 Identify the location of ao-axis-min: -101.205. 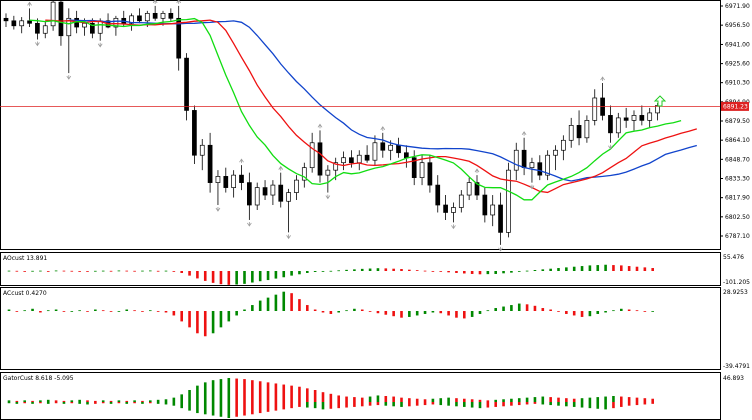
(736, 282).